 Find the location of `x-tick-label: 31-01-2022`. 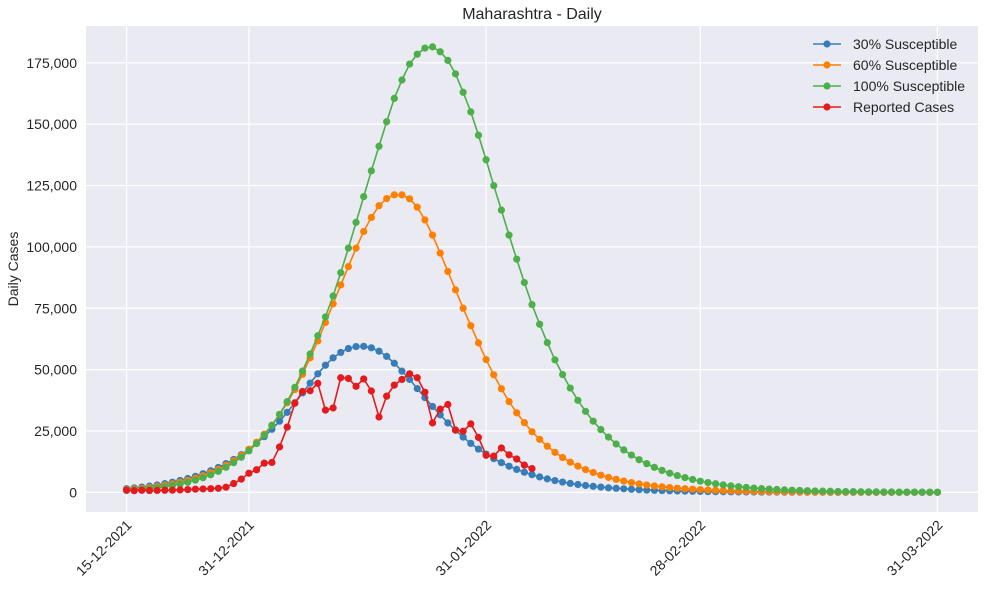

x-tick-label: 31-01-2022 is located at coordinates (463, 548).